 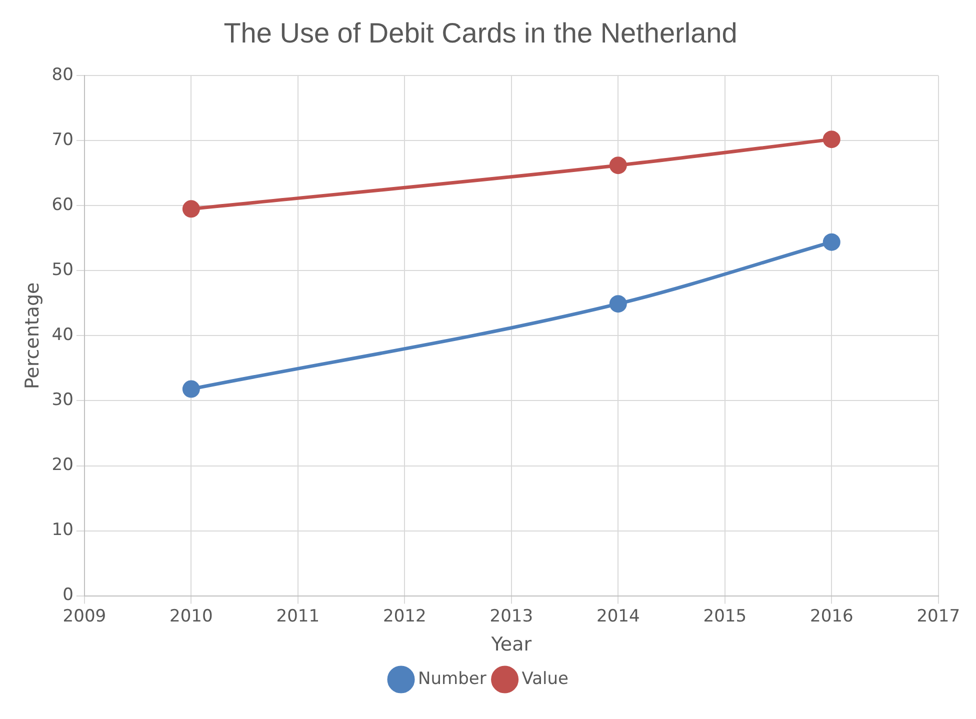 I want to click on x-tick-label: 2014, so click(x=618, y=616).